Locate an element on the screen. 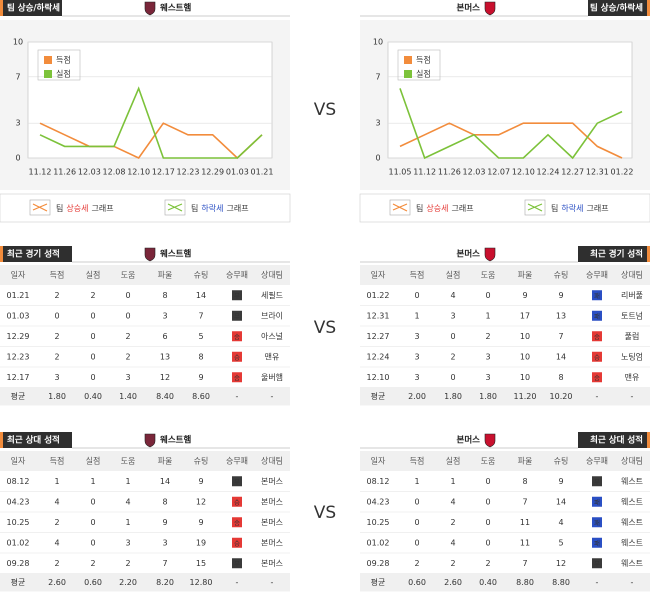 The width and height of the screenshot is (650, 593). column-header: 상대팀 is located at coordinates (272, 461).